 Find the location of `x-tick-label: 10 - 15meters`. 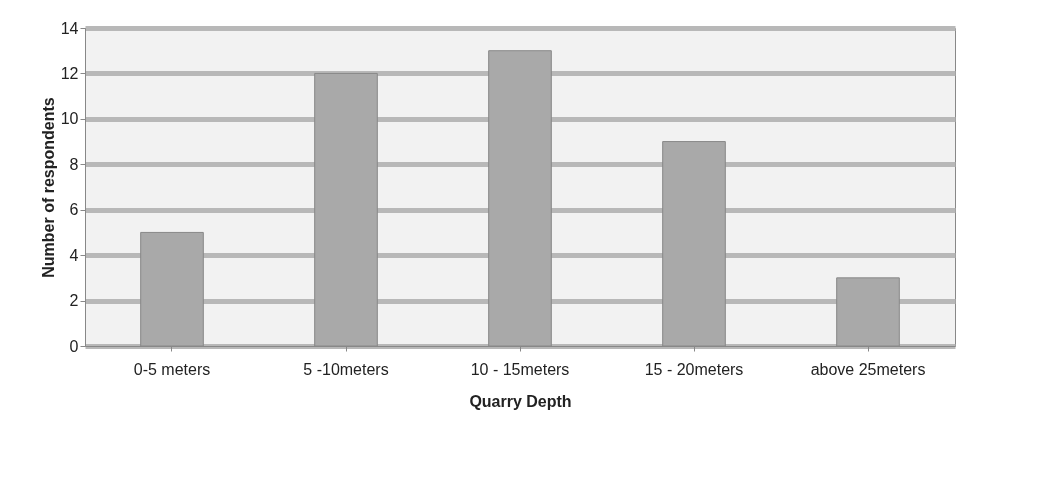

x-tick-label: 10 - 15meters is located at coordinates (520, 369).